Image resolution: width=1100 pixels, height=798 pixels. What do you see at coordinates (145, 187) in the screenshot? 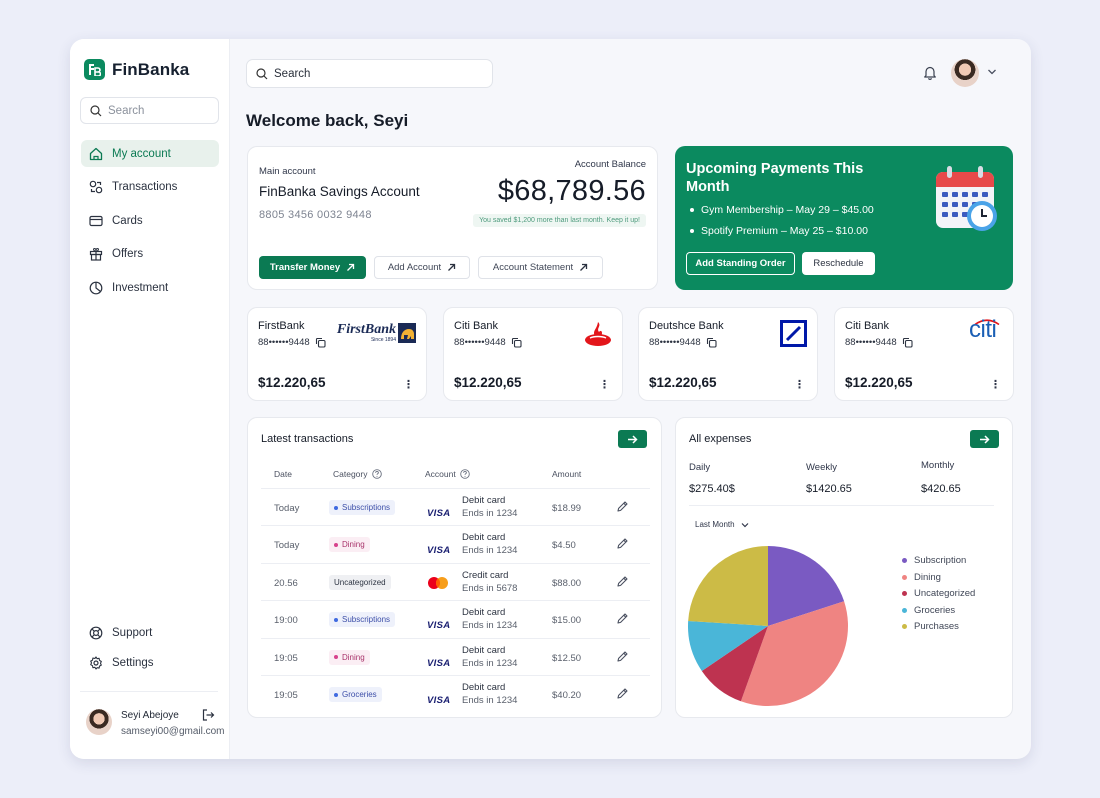
I see `sidebar-item-label: Transactions` at bounding box center [145, 187].